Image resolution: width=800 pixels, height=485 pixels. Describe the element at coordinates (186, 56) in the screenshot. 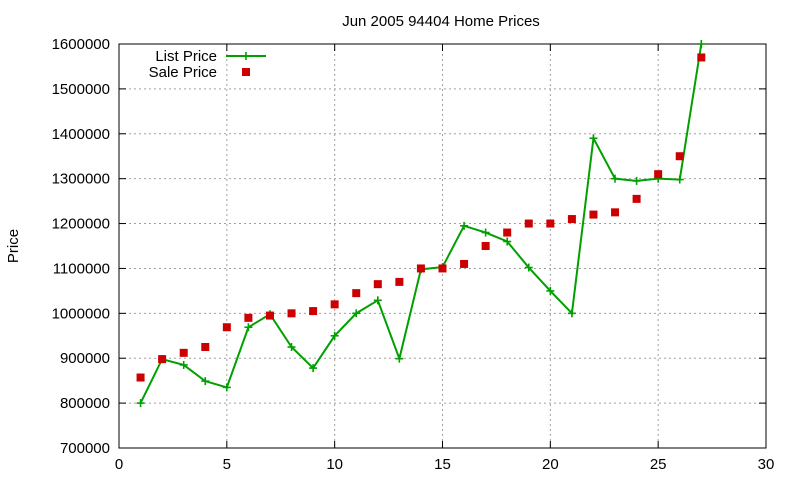

I see `legend-label: List Price` at that location.